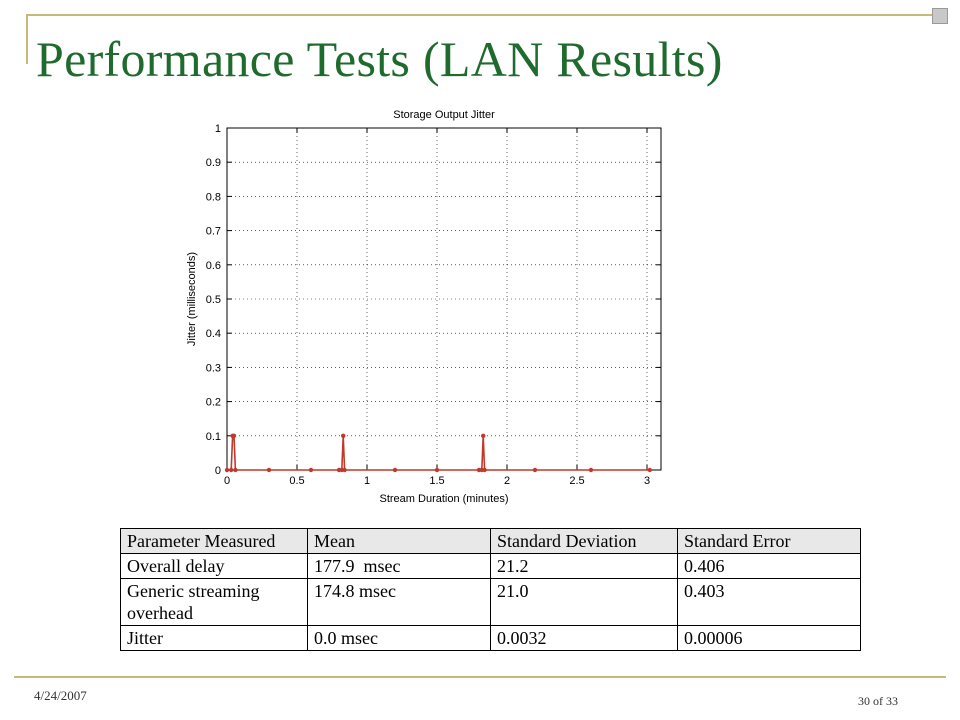  What do you see at coordinates (213, 266) in the screenshot?
I see `y-tick-label: 0.6` at bounding box center [213, 266].